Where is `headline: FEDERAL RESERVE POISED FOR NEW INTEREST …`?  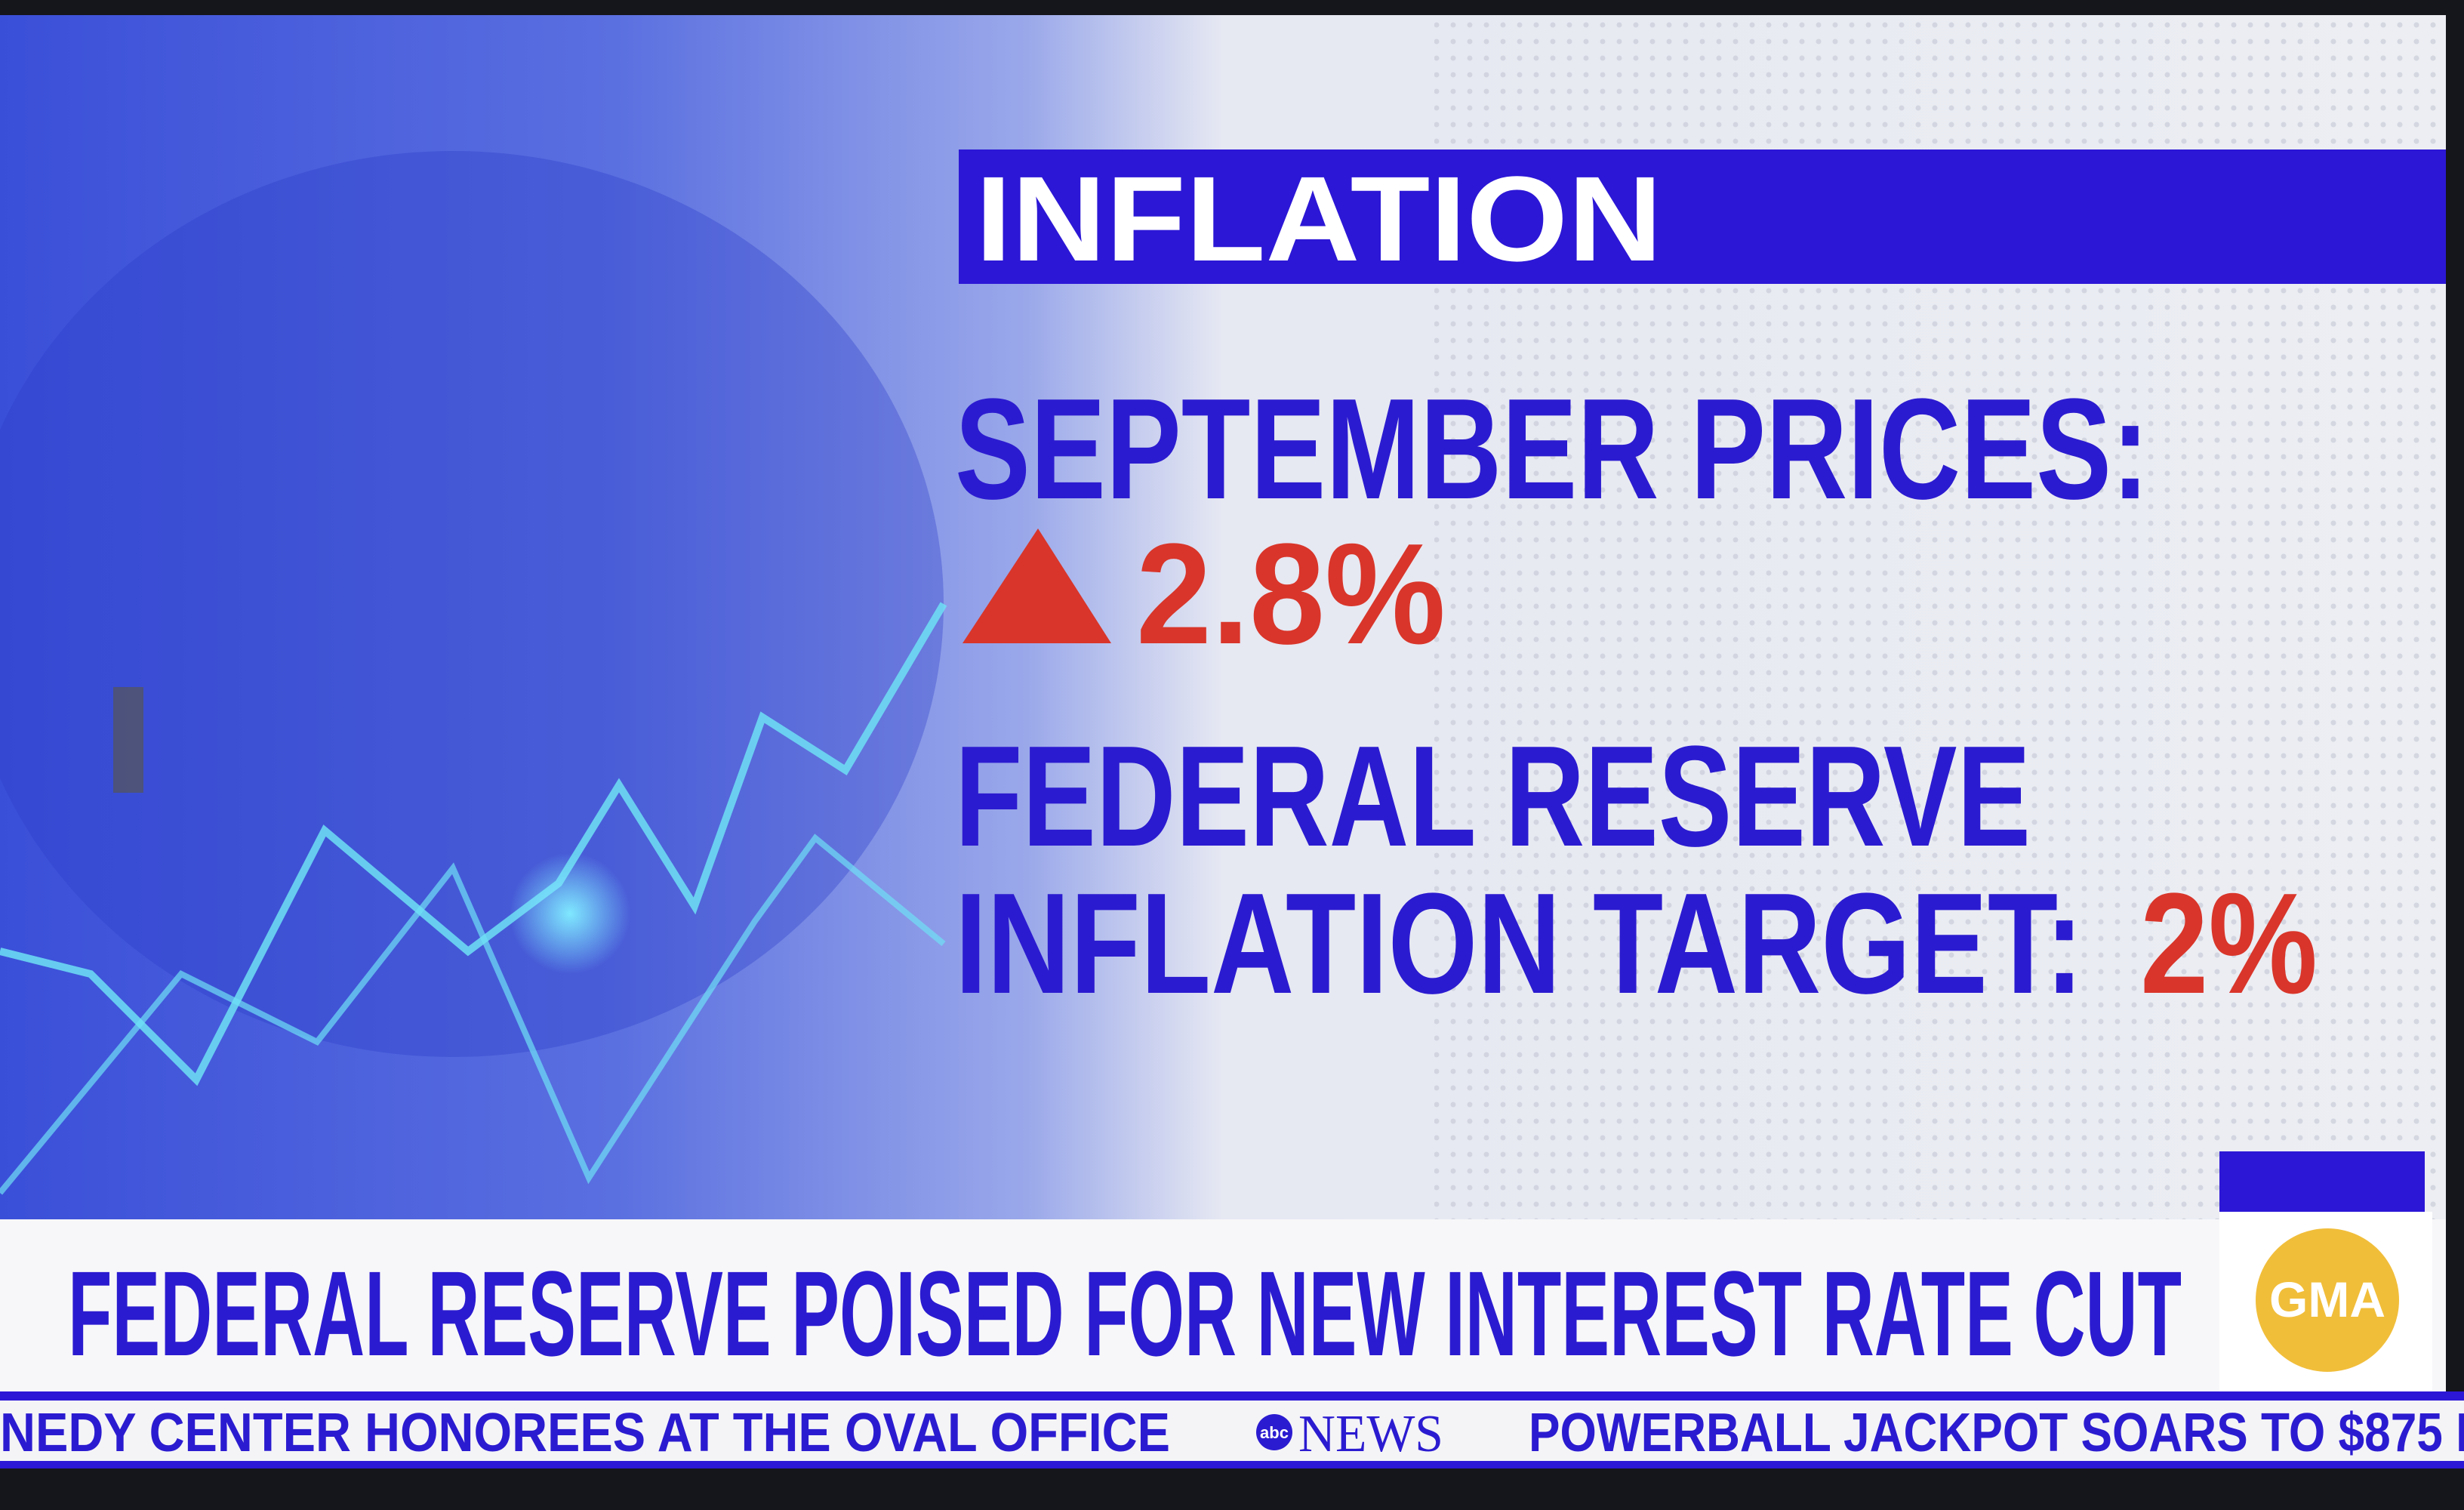
headline: FEDERAL RESERVE POISED FOR NEW INTEREST … is located at coordinates (1125, 1314).